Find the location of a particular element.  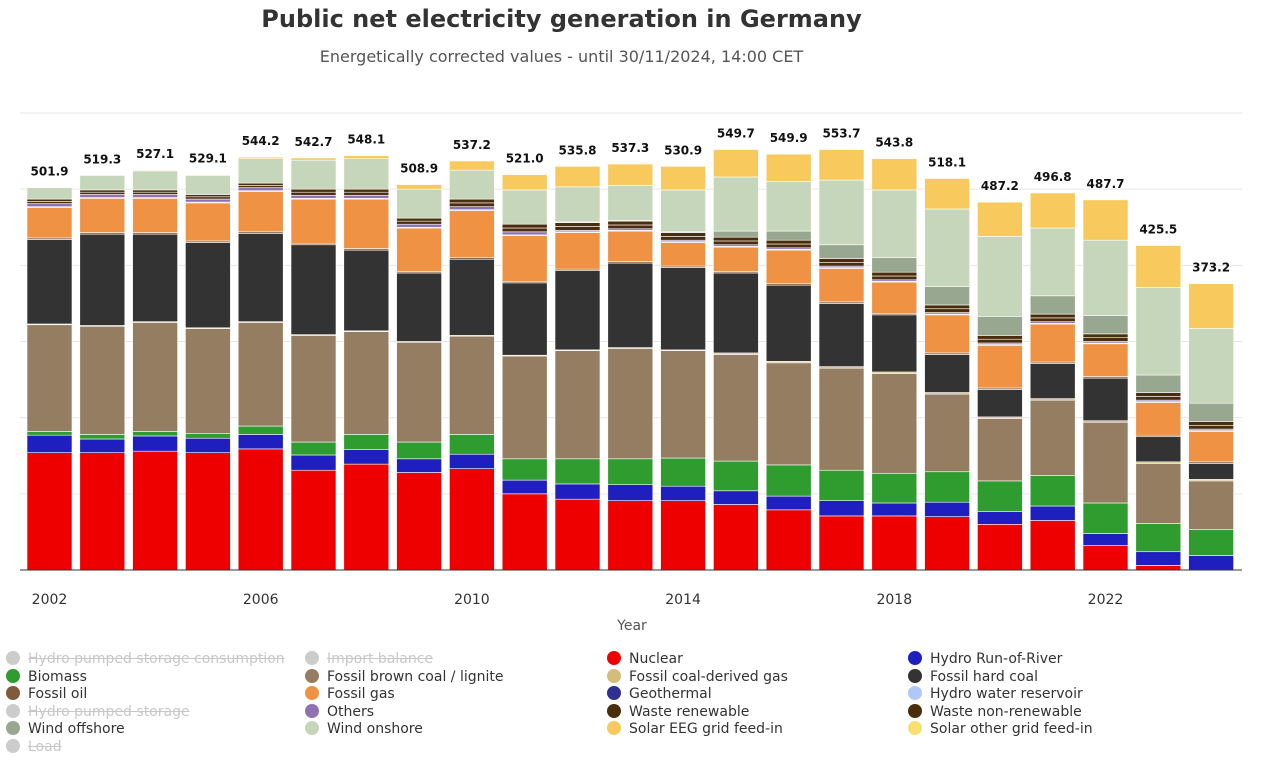

legend-item: Waste renewable is located at coordinates (678, 712).